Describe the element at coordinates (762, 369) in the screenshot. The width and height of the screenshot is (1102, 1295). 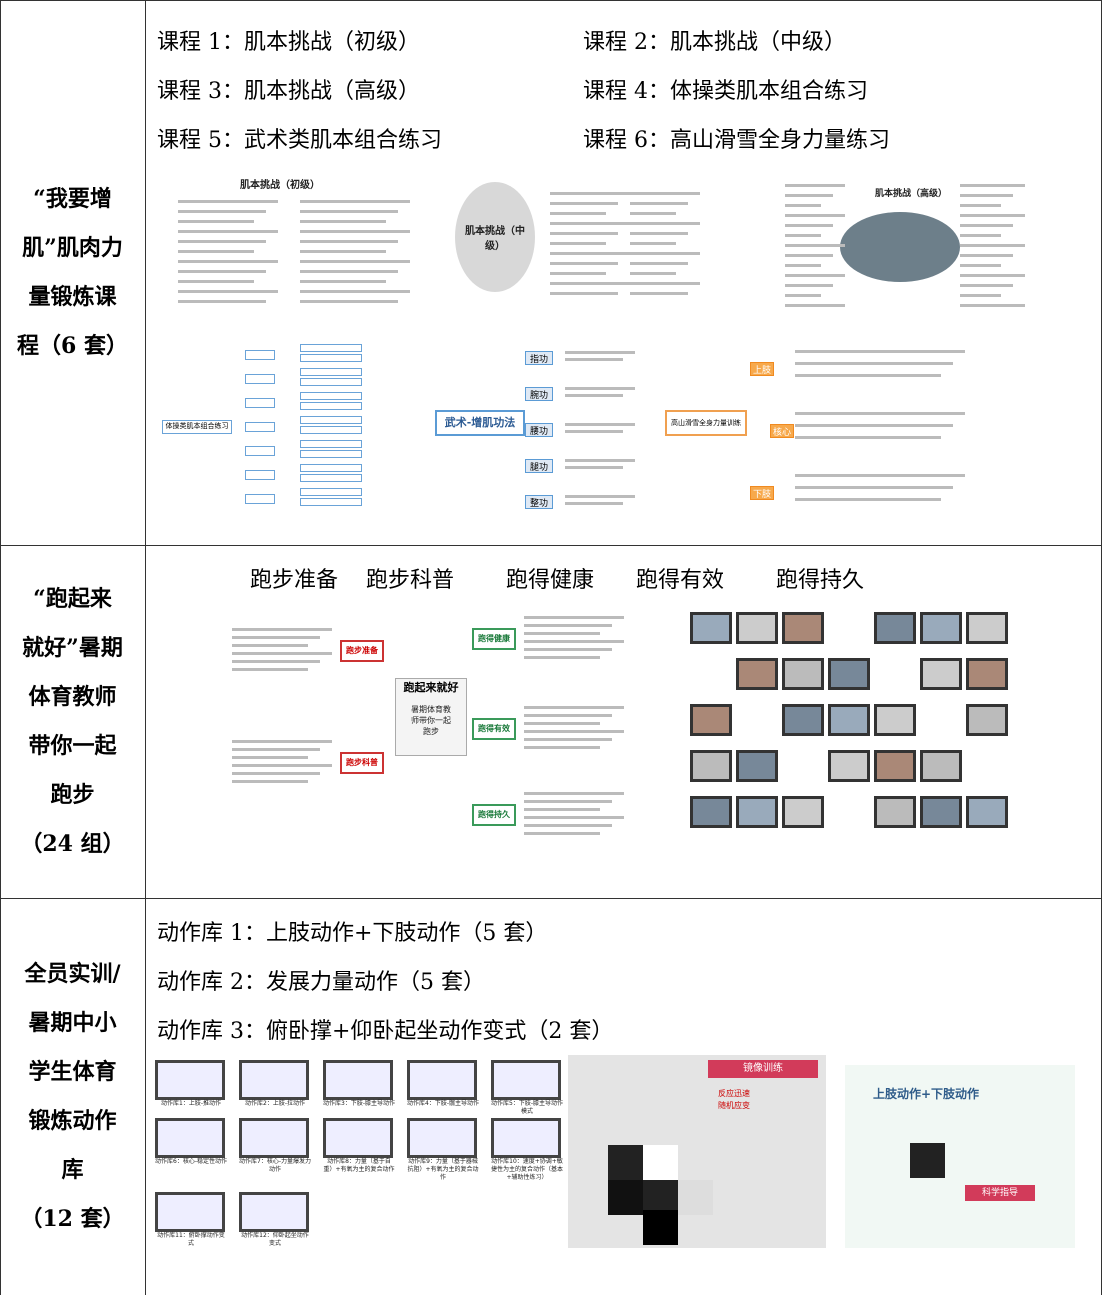
I see `branch: 上肢` at that location.